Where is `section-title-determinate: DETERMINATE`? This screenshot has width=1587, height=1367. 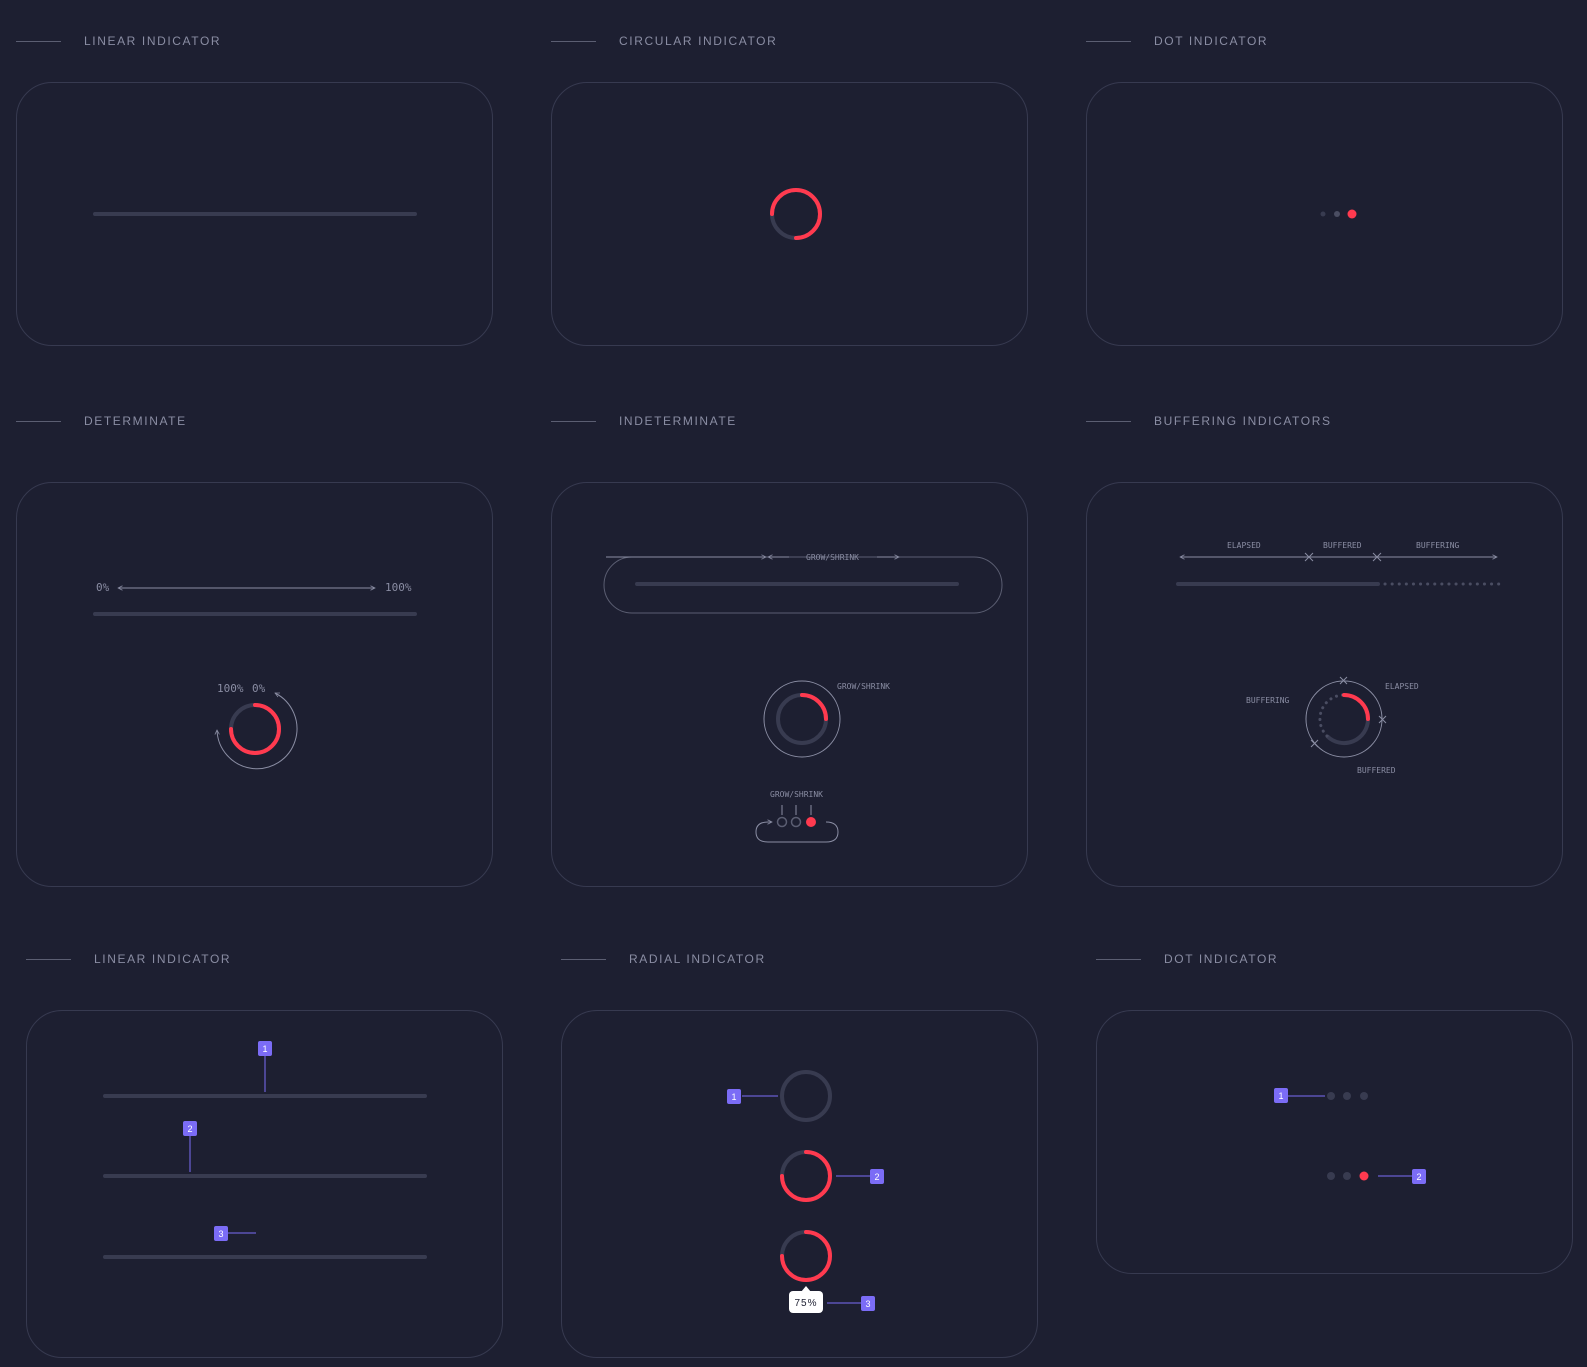
section-title-determinate: DETERMINATE is located at coordinates (101, 421).